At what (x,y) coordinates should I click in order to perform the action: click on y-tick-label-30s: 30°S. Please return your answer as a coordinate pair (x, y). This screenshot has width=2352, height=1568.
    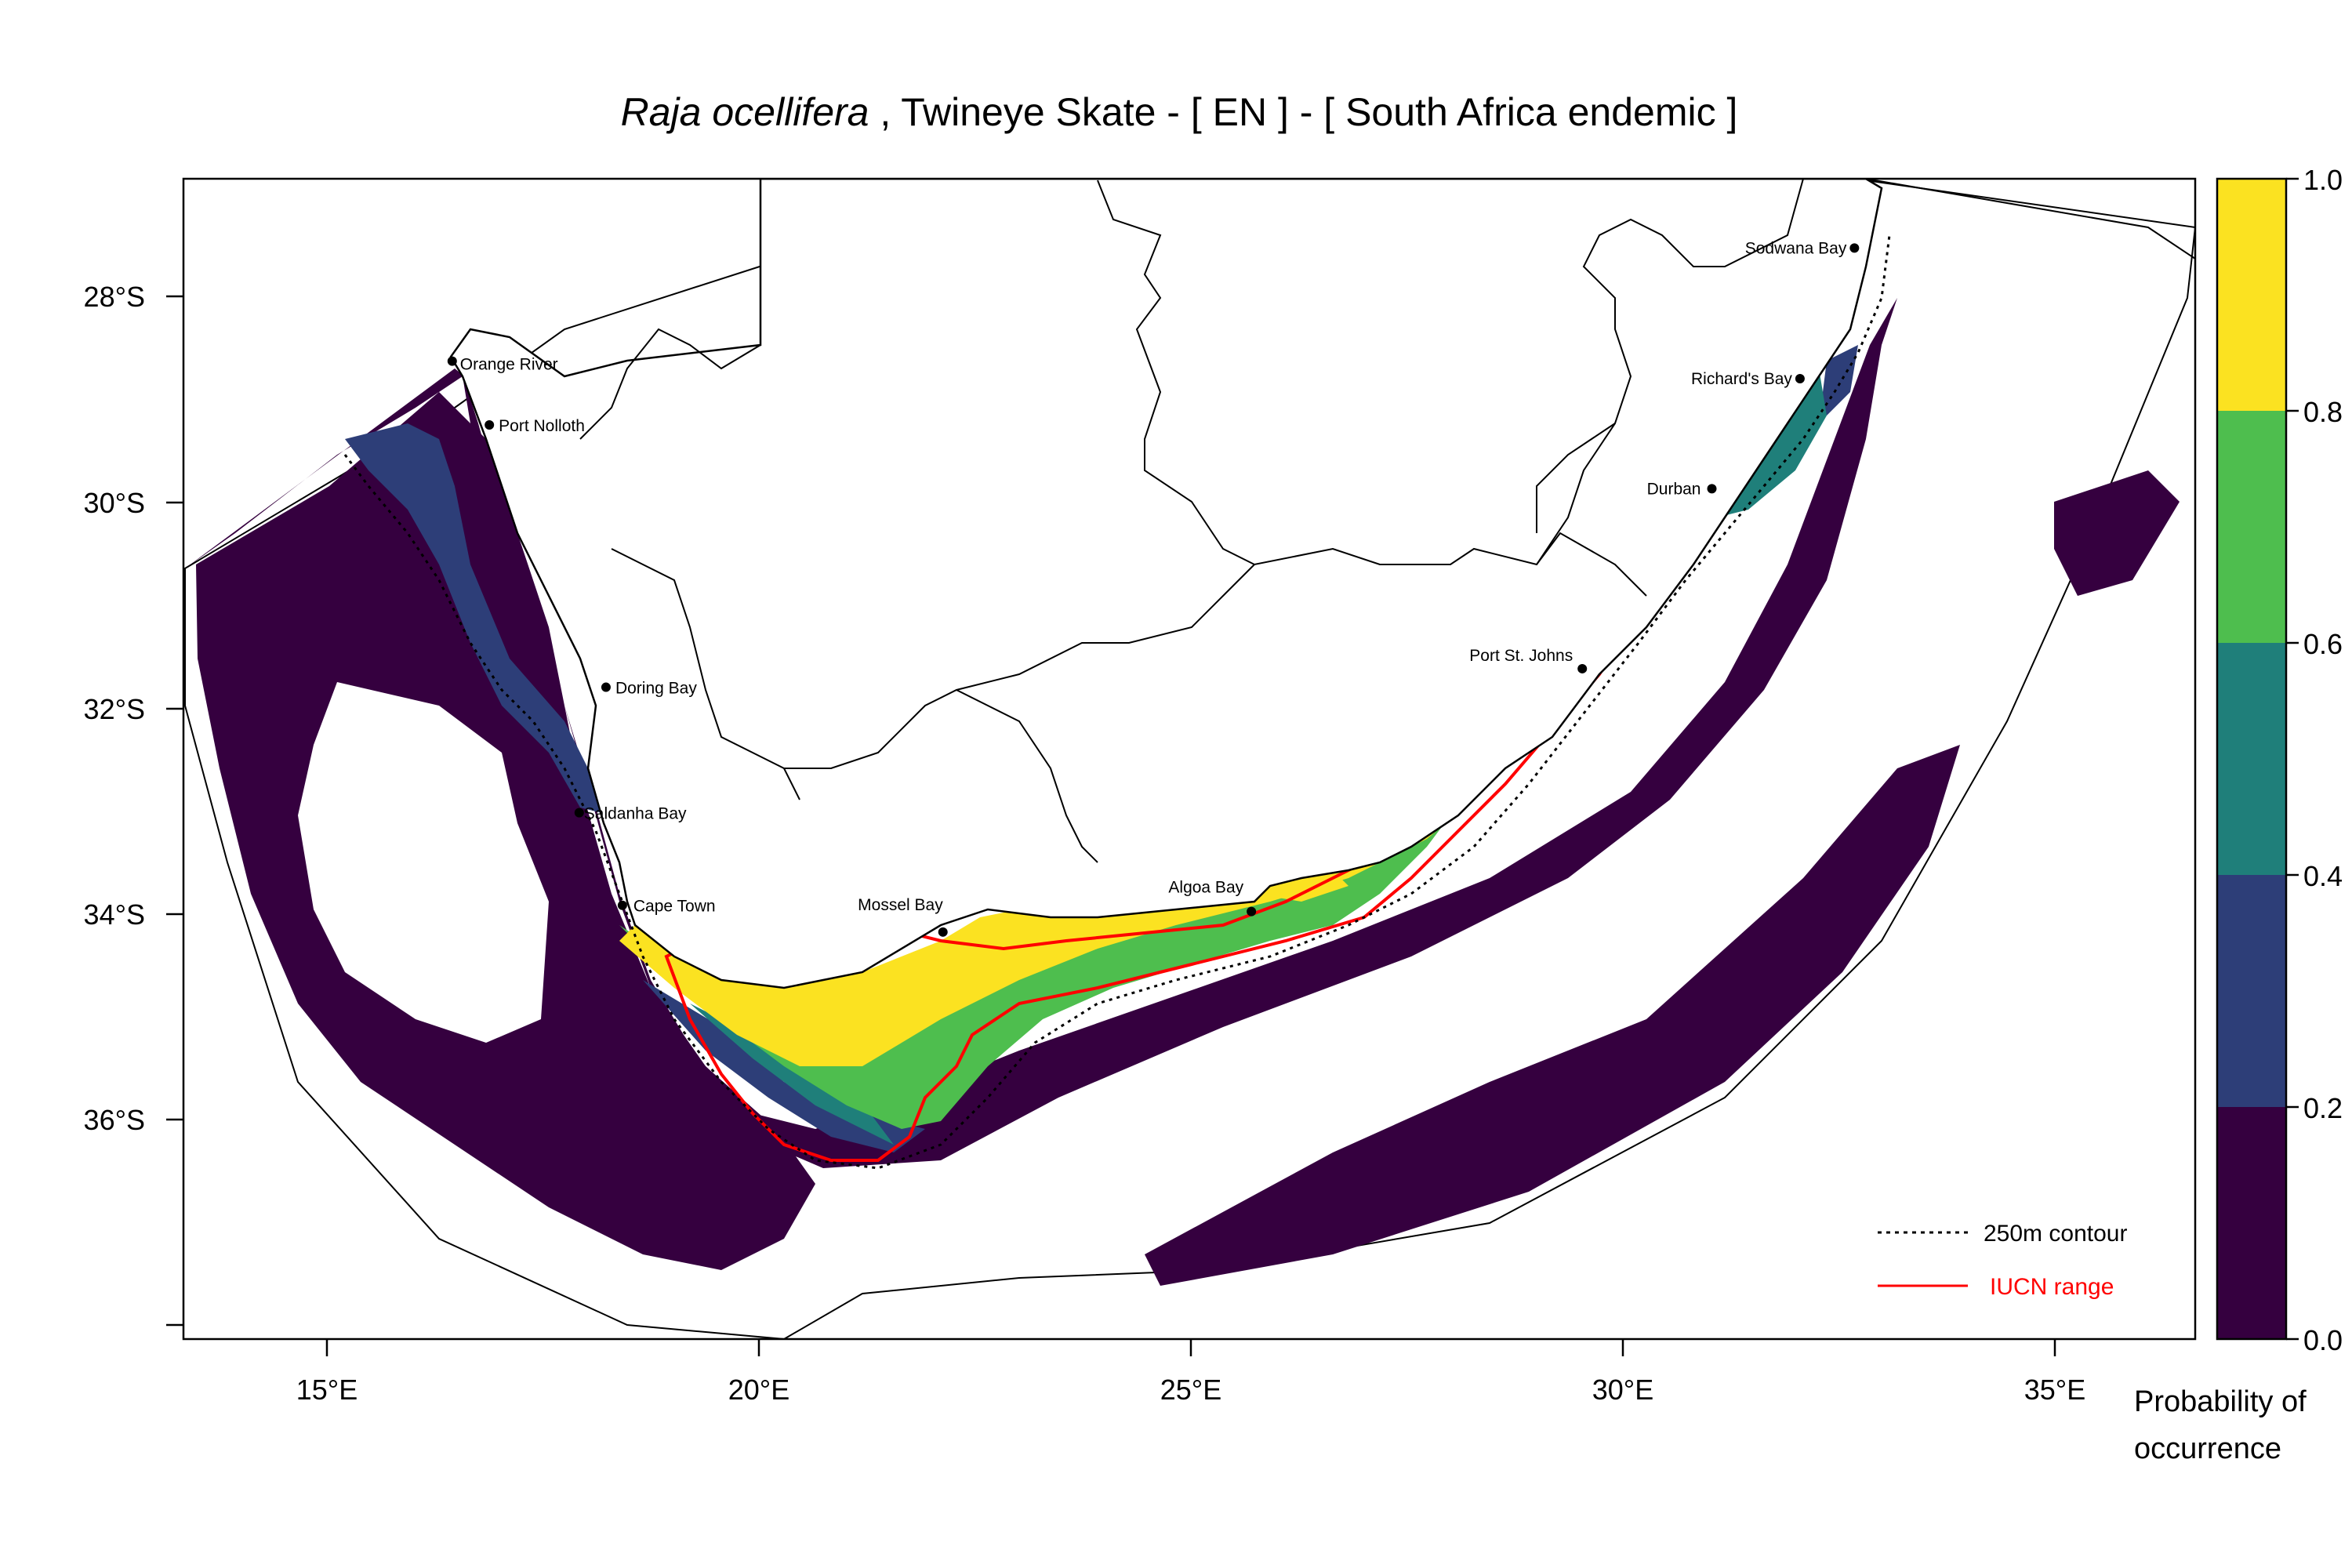
    Looking at the image, I should click on (114, 503).